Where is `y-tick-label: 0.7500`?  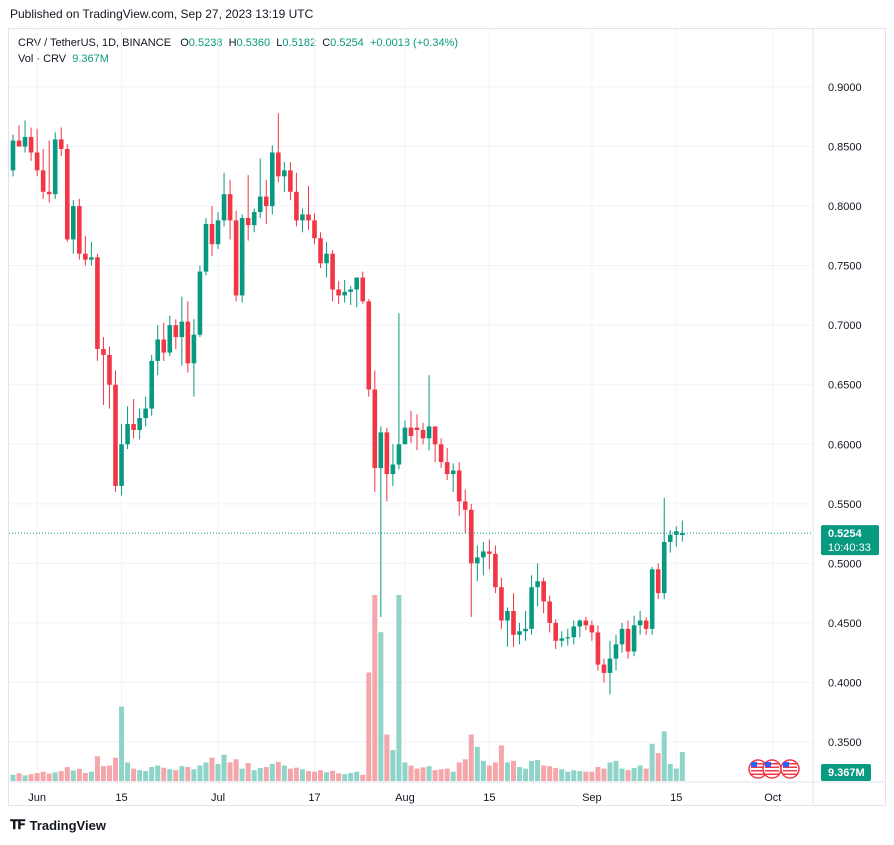
y-tick-label: 0.7500 is located at coordinates (845, 267).